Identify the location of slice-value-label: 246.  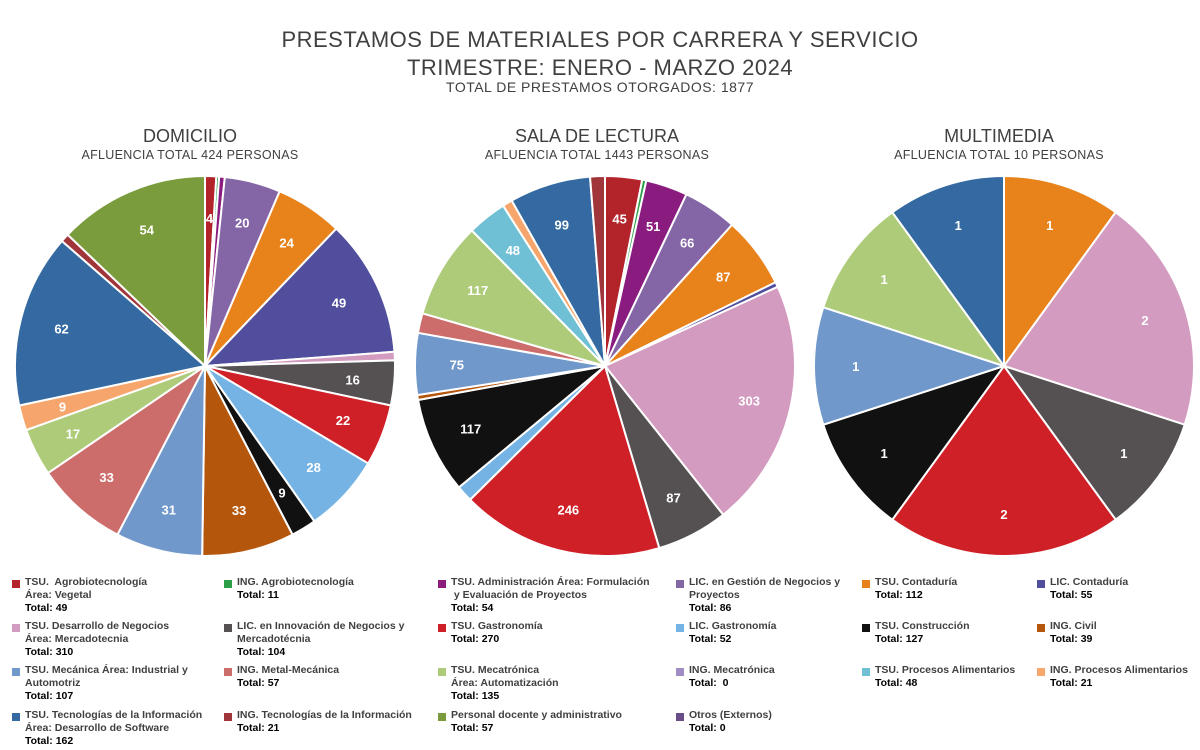
(568, 510).